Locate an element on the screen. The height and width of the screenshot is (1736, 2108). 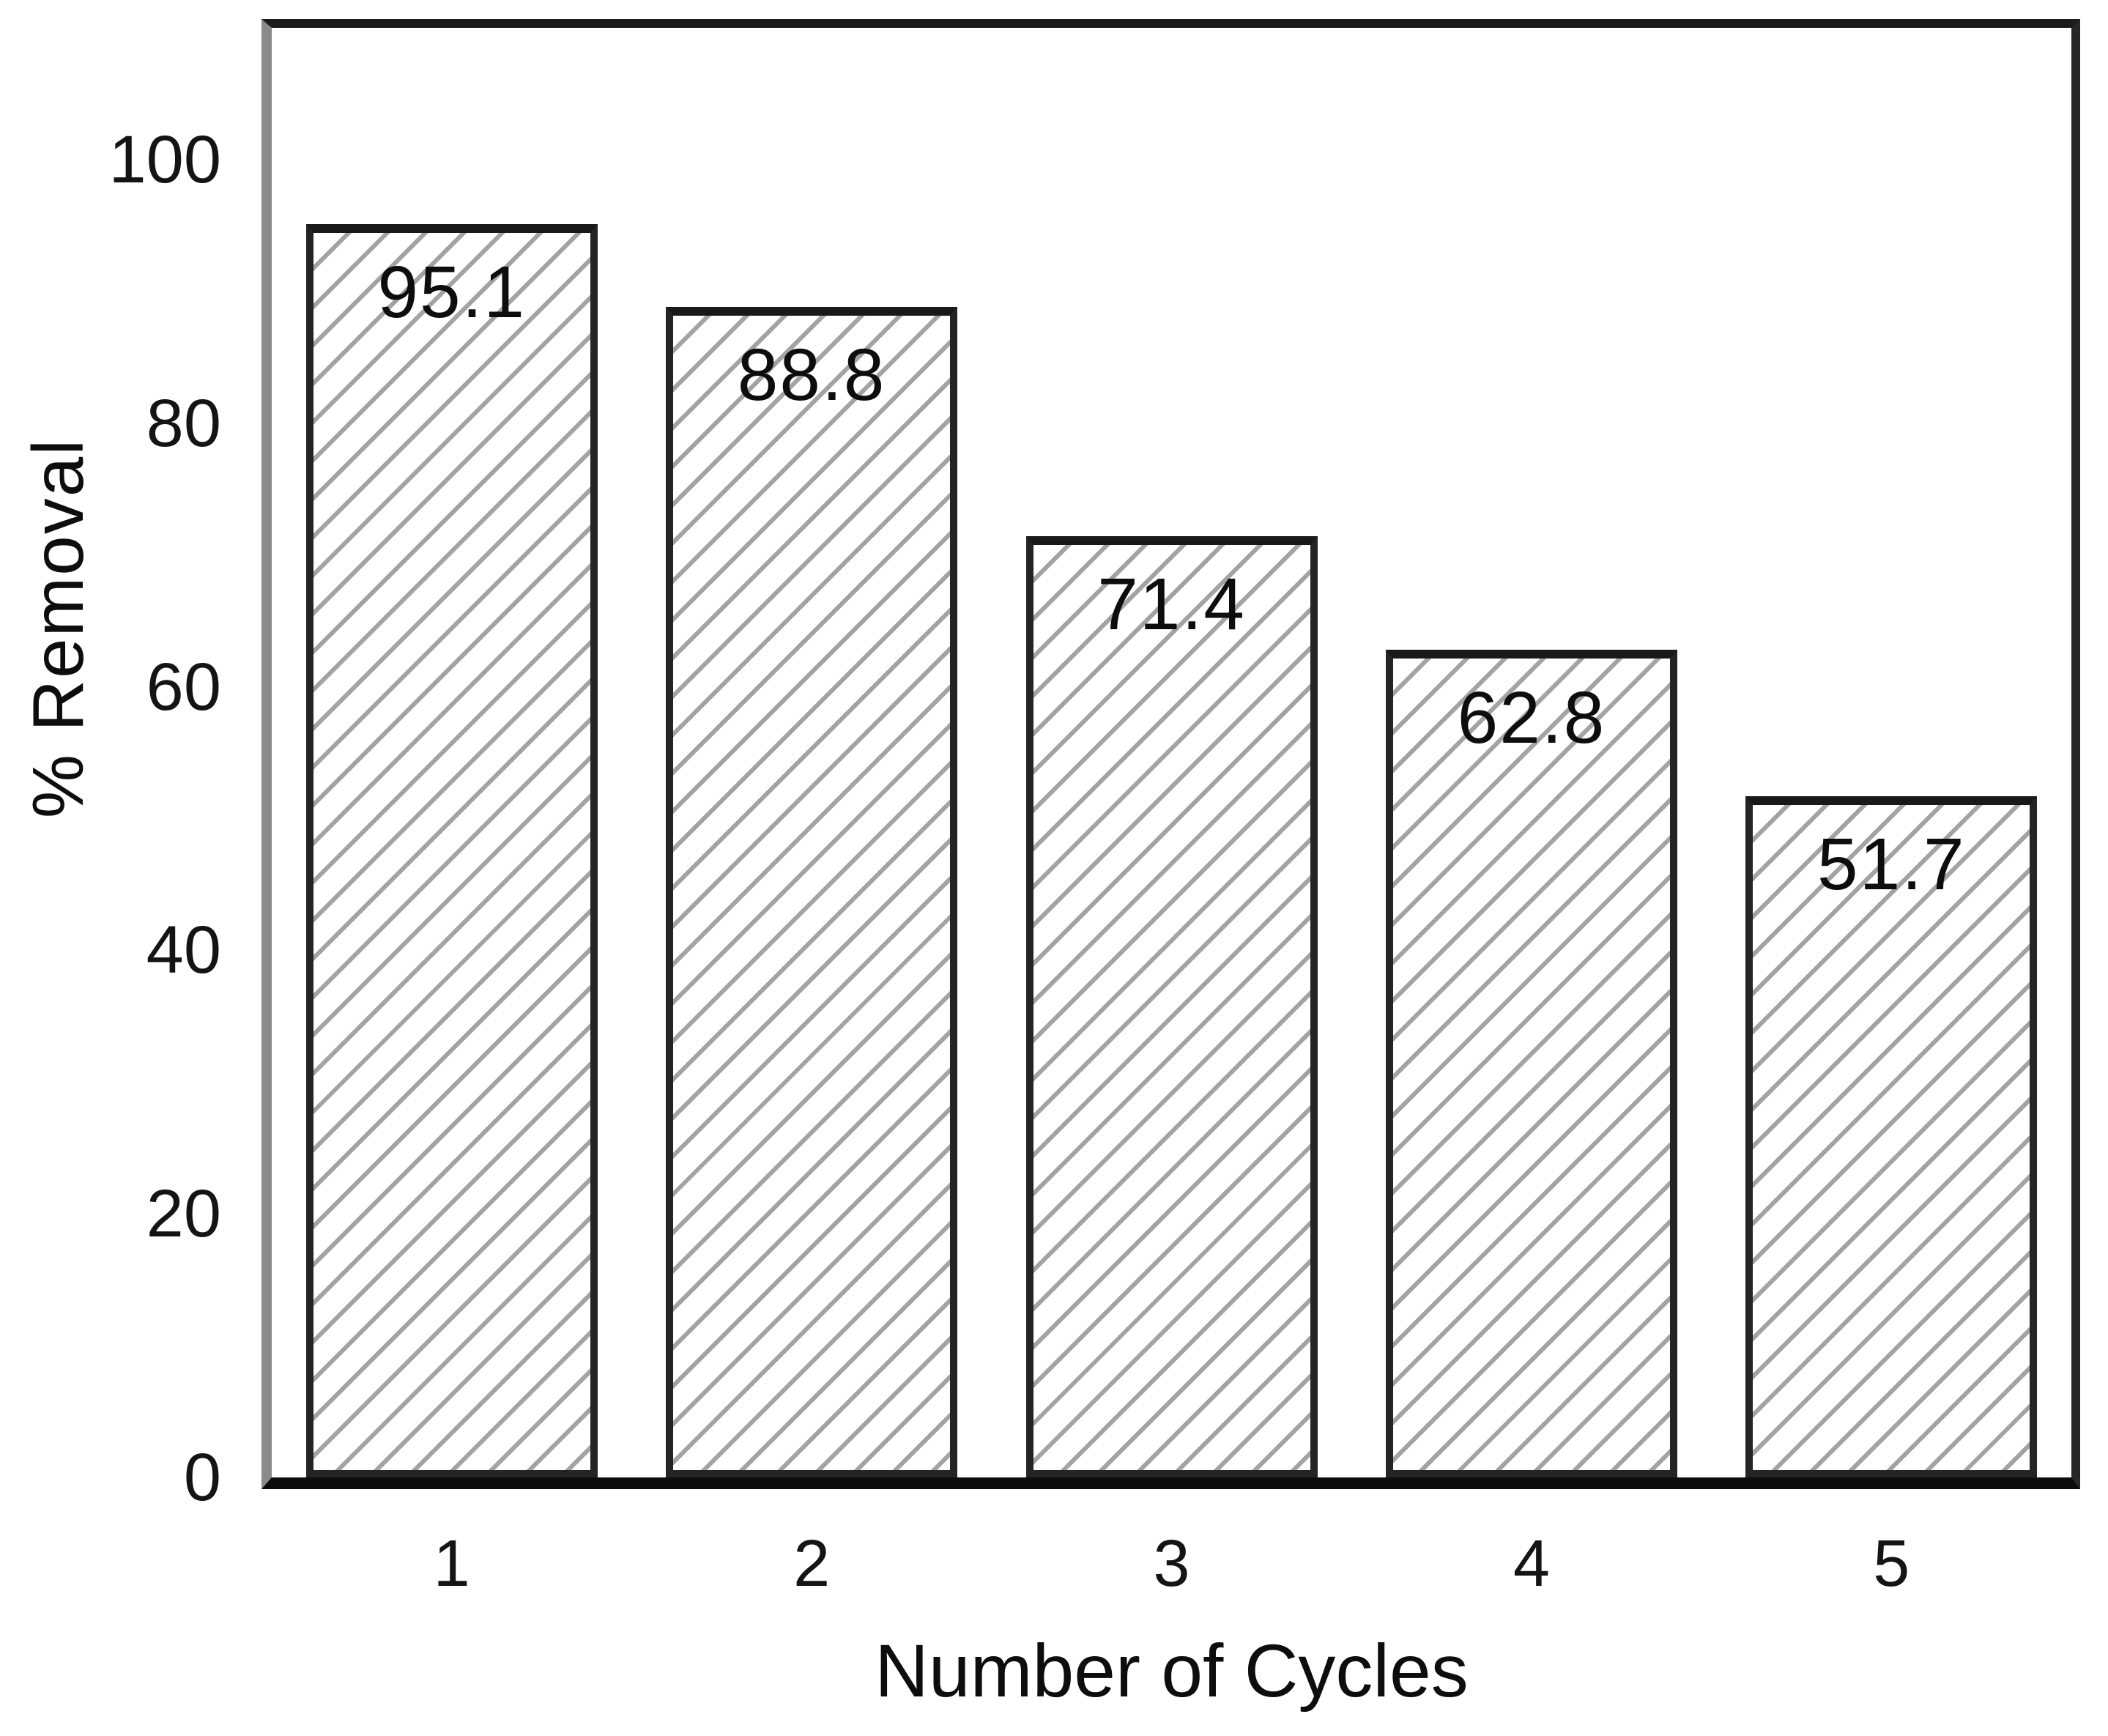
y-tick-label-60: 60 is located at coordinates (183, 686).